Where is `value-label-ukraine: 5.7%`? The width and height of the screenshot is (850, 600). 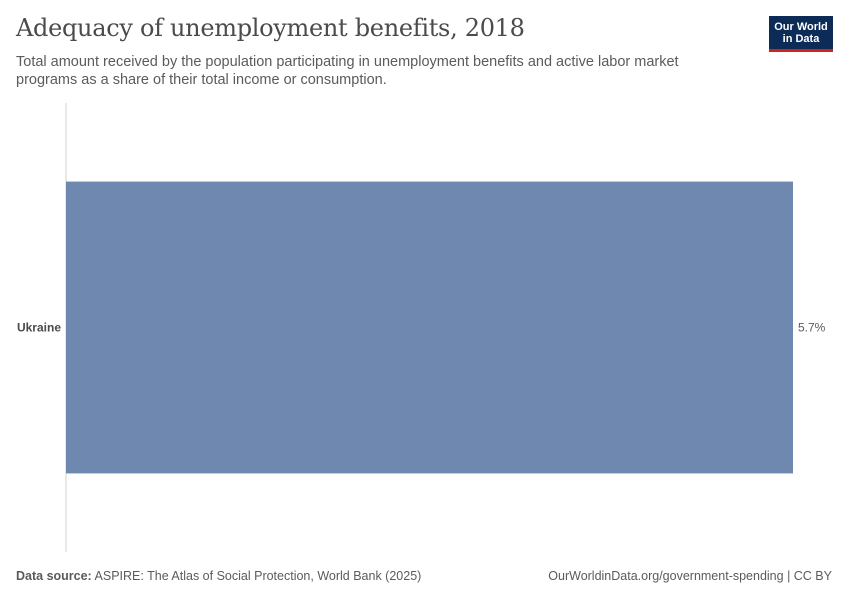 value-label-ukraine: 5.7% is located at coordinates (812, 328).